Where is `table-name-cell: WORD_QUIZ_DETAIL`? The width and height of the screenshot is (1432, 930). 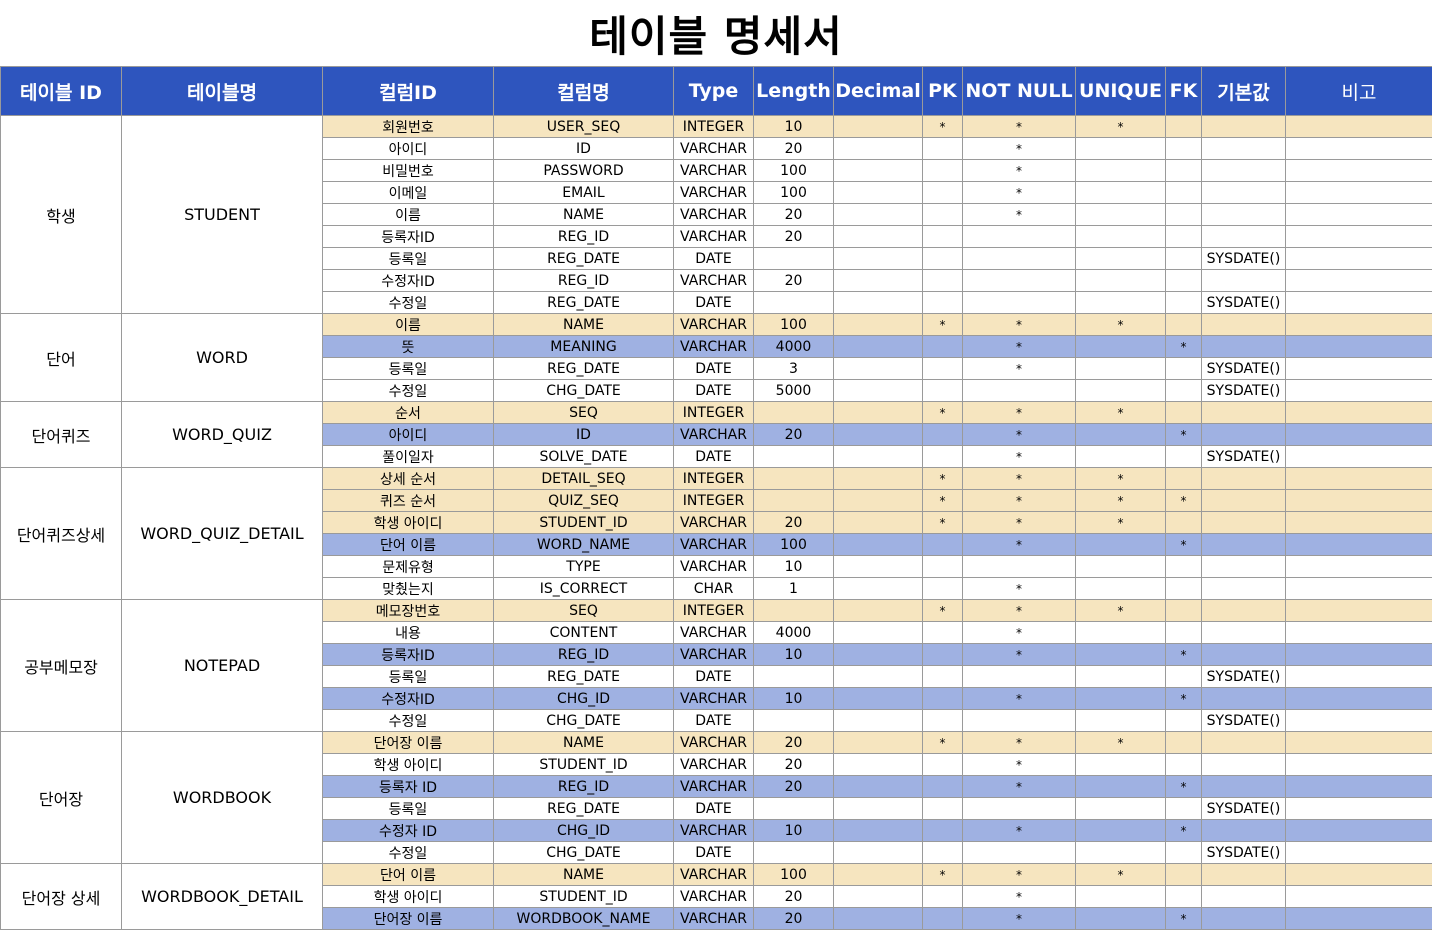
table-name-cell: WORD_QUIZ_DETAIL is located at coordinates (222, 534).